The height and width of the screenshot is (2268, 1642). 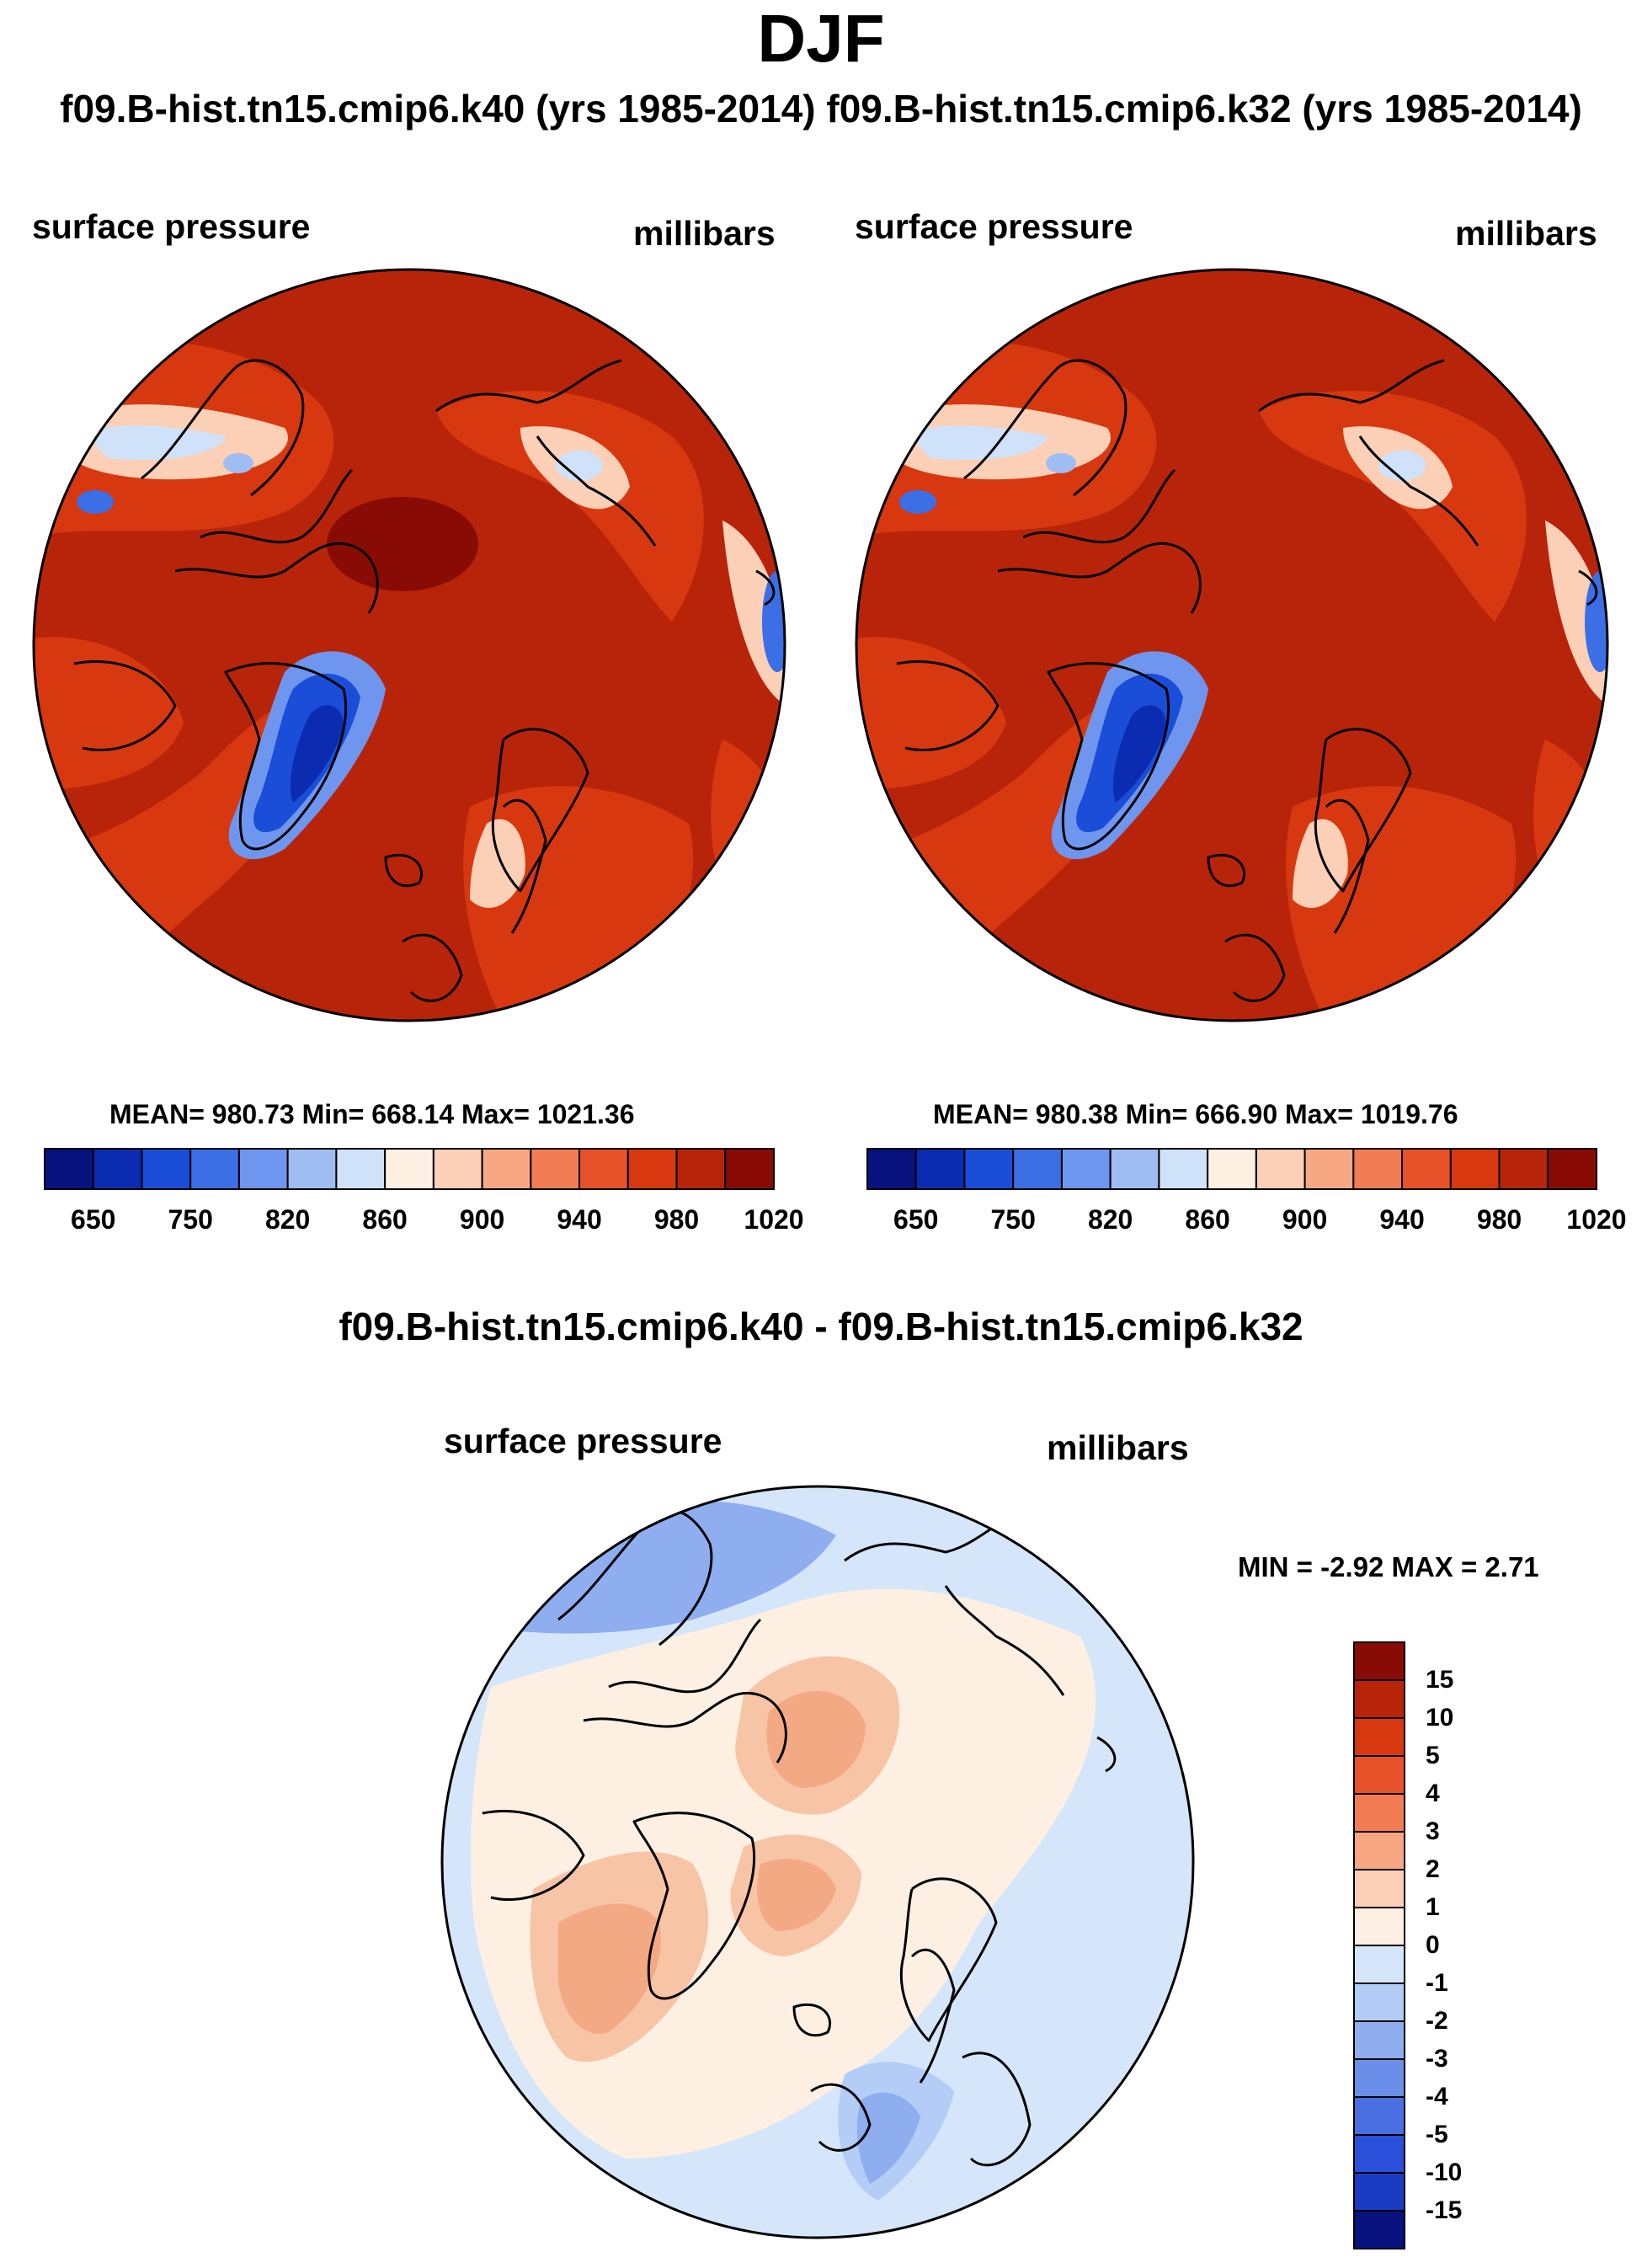 What do you see at coordinates (1433, 1793) in the screenshot?
I see `colorbar-tick-label: 4` at bounding box center [1433, 1793].